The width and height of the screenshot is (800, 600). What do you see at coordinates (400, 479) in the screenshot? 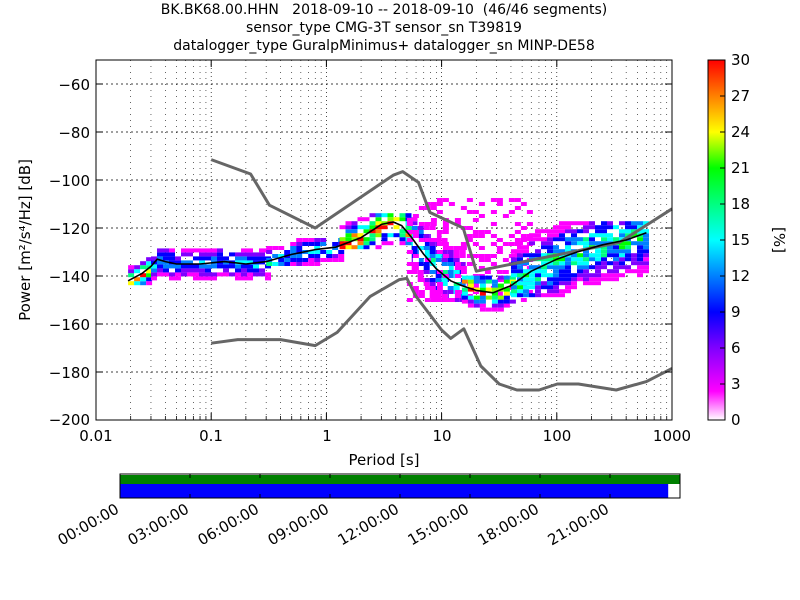
I see `segments-bar` at bounding box center [400, 479].